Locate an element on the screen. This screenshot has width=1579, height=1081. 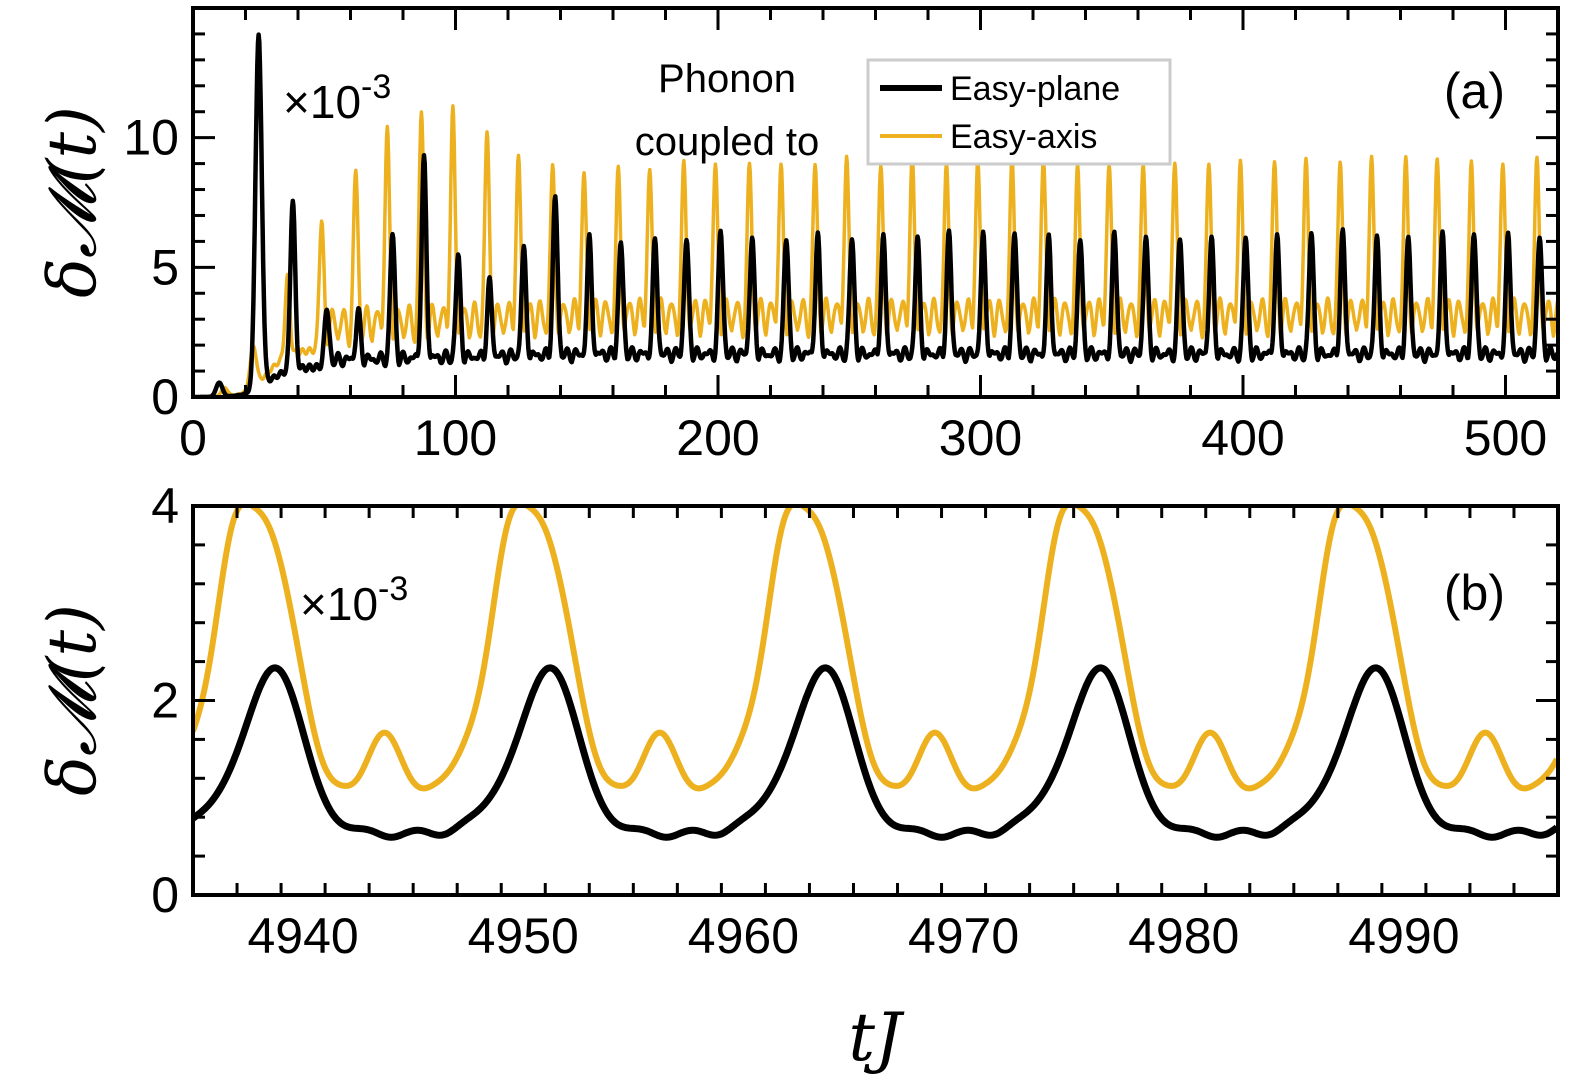
panel-a-scale-factor: ×10⁻³ is located at coordinates (337, 98).